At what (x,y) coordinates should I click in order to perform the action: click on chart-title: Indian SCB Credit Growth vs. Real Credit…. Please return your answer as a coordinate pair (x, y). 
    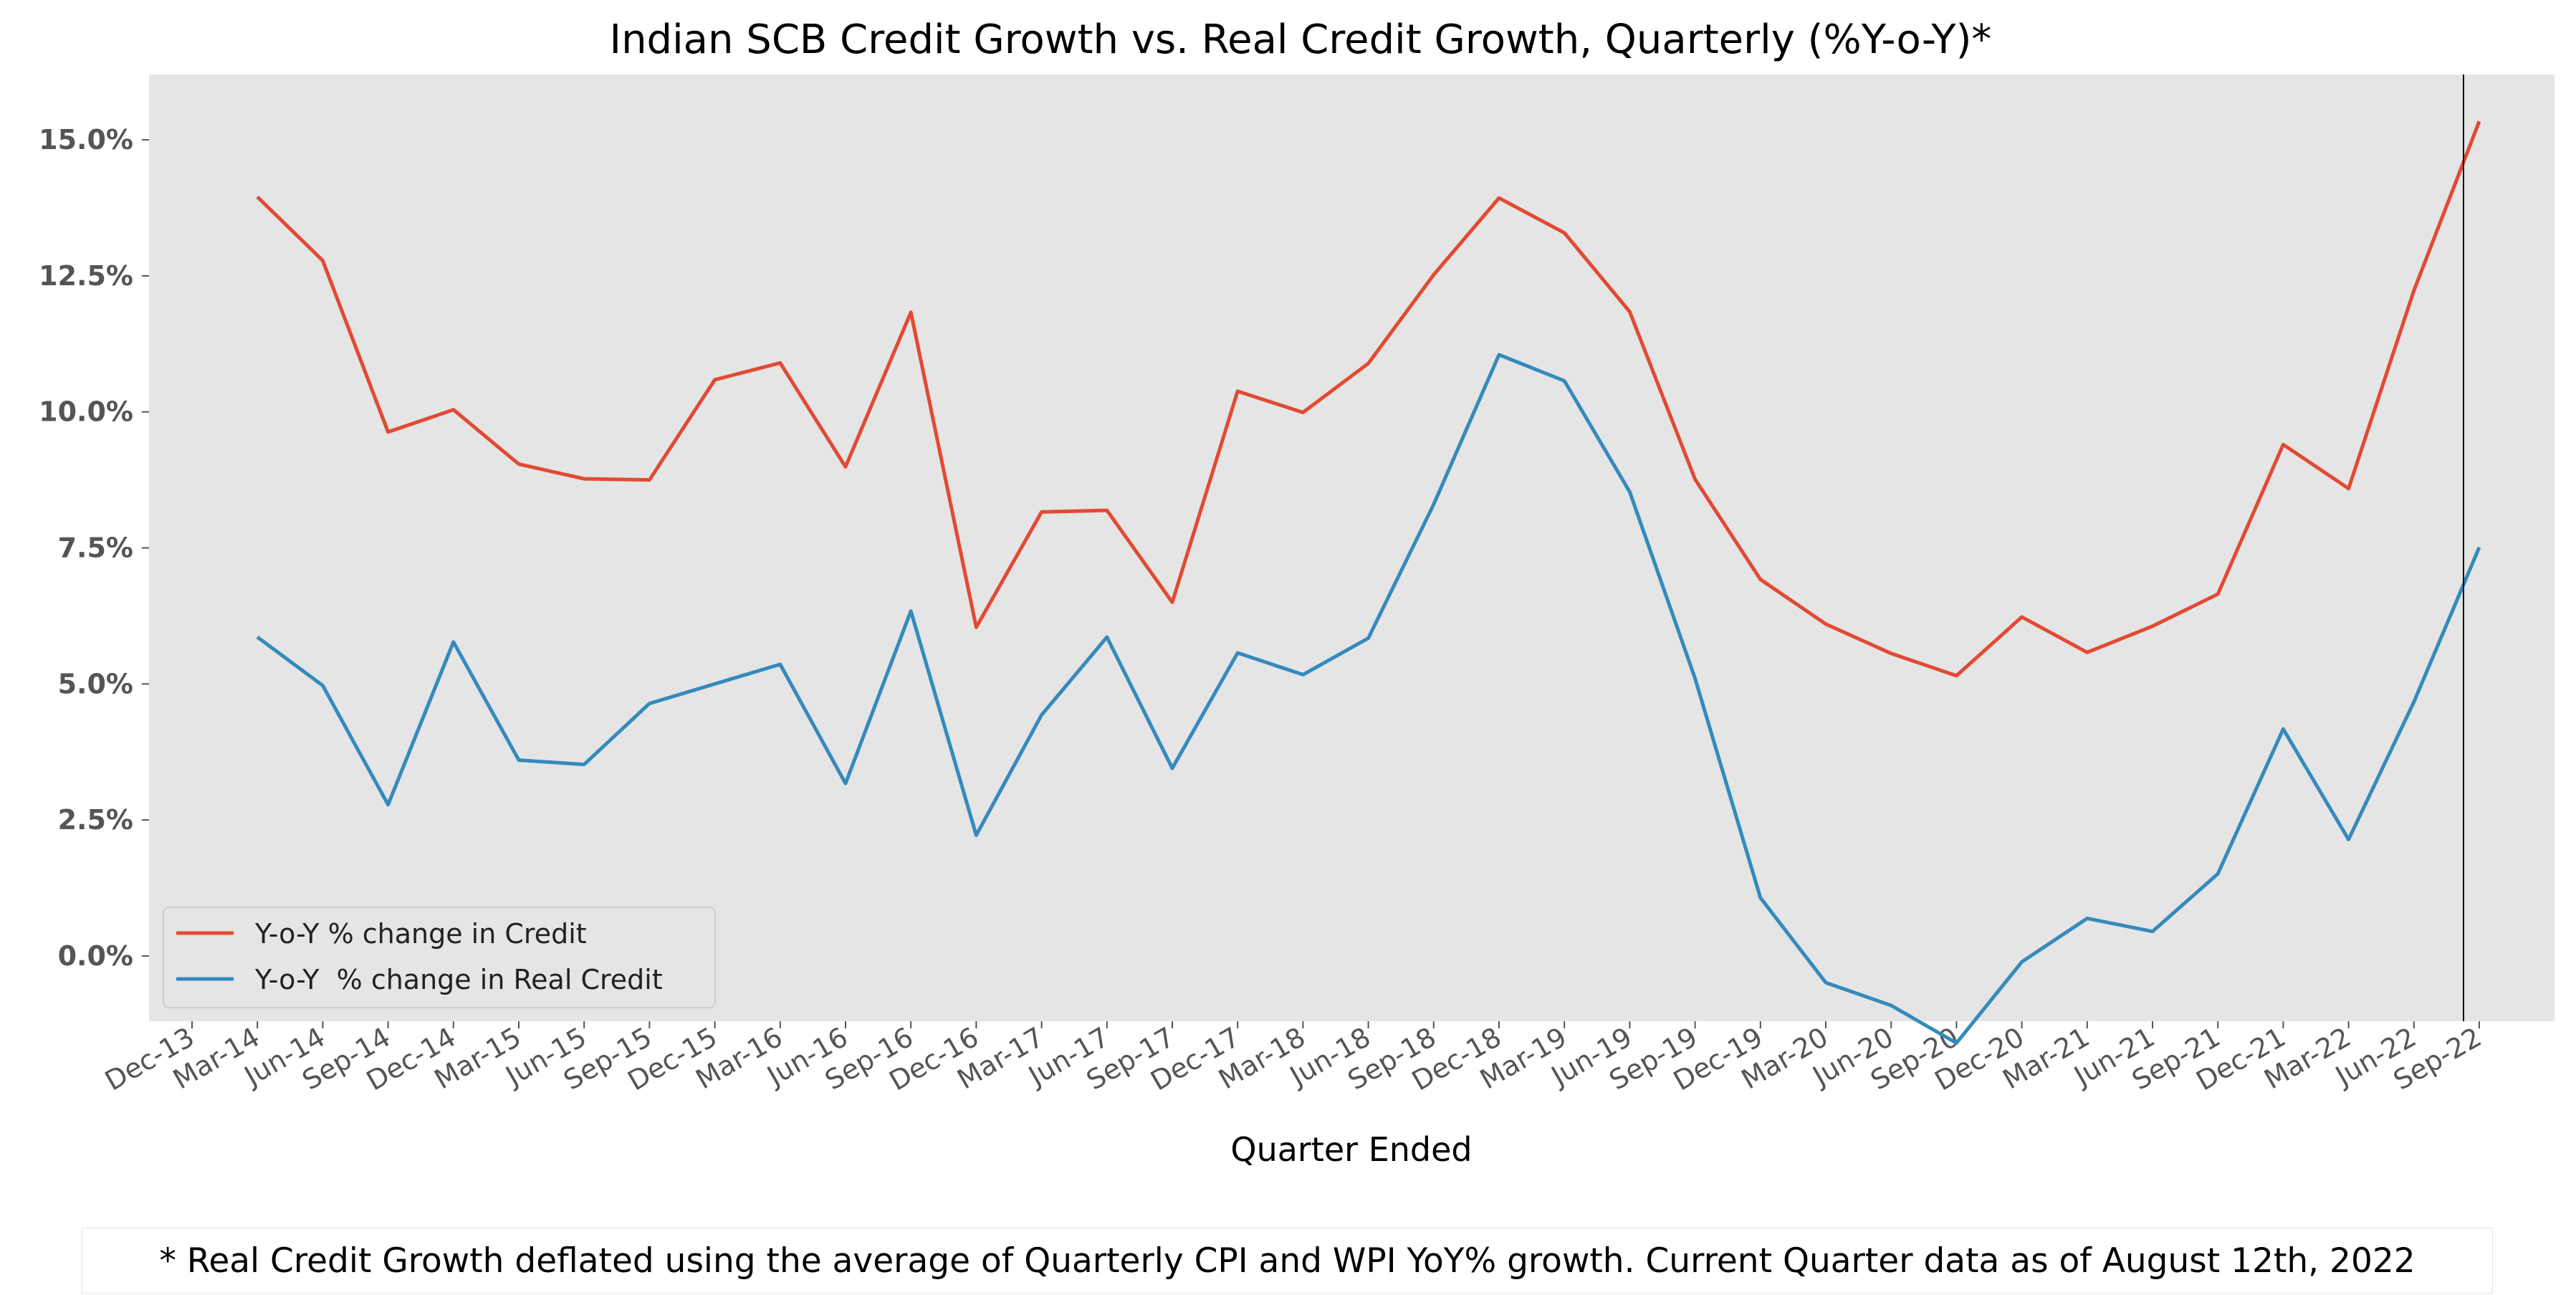
    Looking at the image, I should click on (1301, 39).